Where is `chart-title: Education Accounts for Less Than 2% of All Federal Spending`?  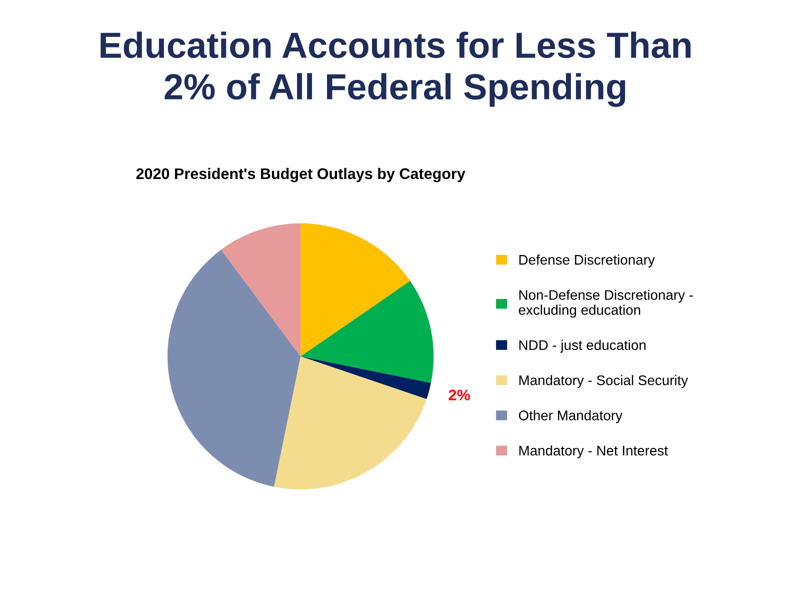
chart-title: Education Accounts for Less Than 2% of All Federal Spending is located at coordinates (395, 69).